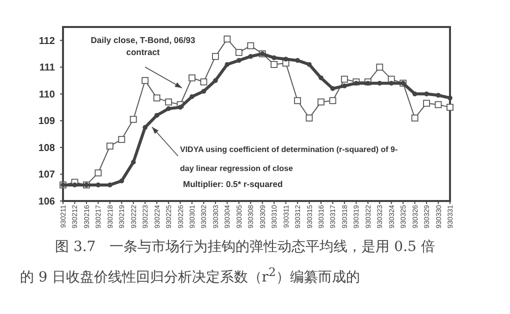  What do you see at coordinates (47, 94) in the screenshot?
I see `y-tick-label: 110` at bounding box center [47, 94].